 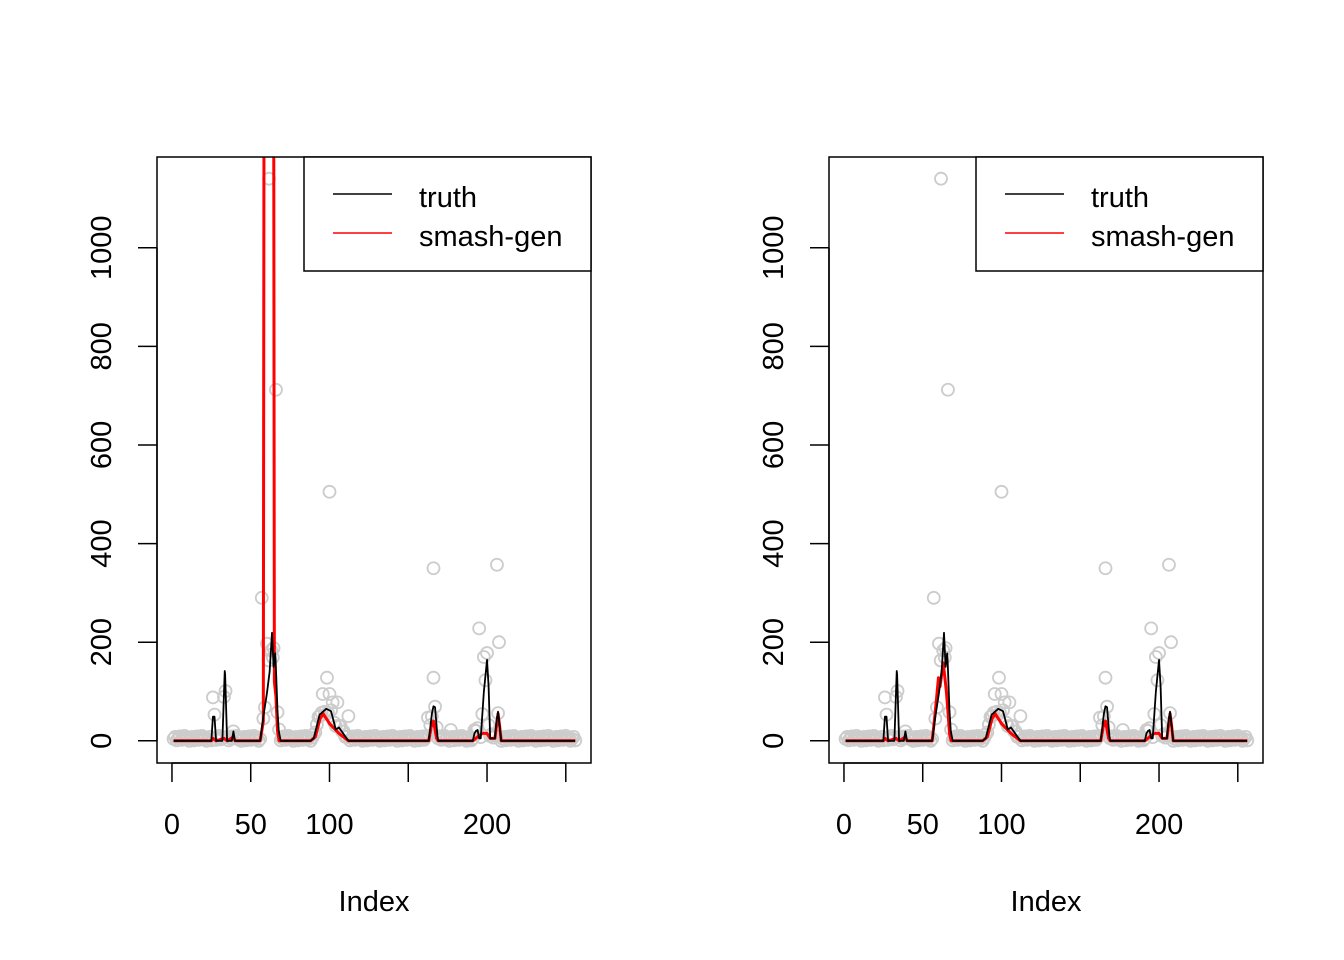 I want to click on right-x-tick-label: 100, so click(x=1001, y=825).